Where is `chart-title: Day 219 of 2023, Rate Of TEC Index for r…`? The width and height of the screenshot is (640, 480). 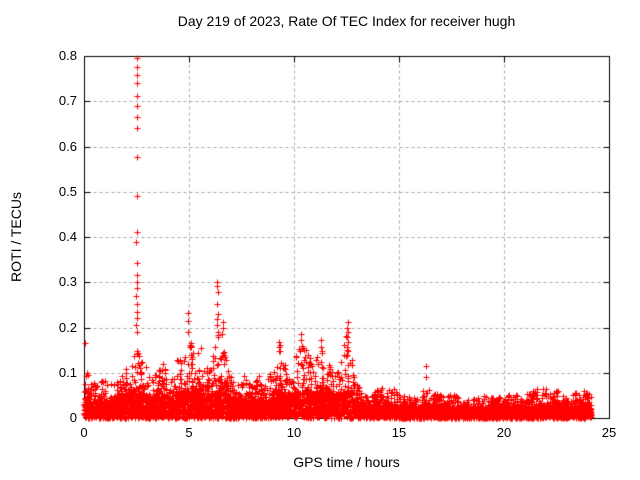
chart-title: Day 219 of 2023, Rate Of TEC Index for r… is located at coordinates (346, 21).